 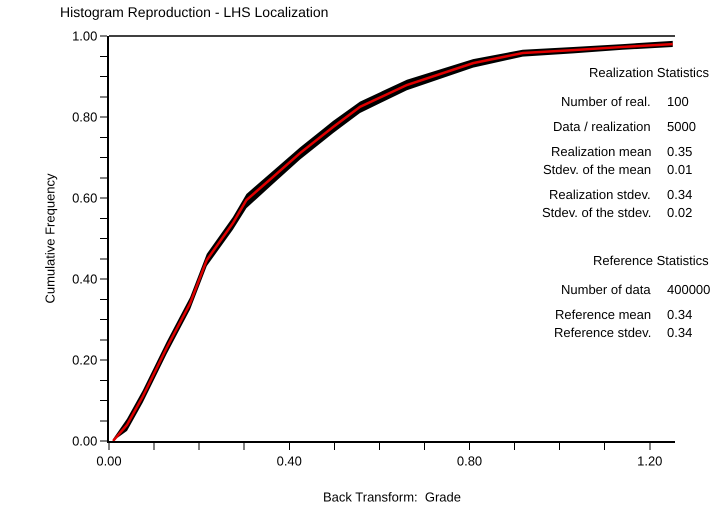 I want to click on annotation: Reference mean, so click(x=603, y=314).